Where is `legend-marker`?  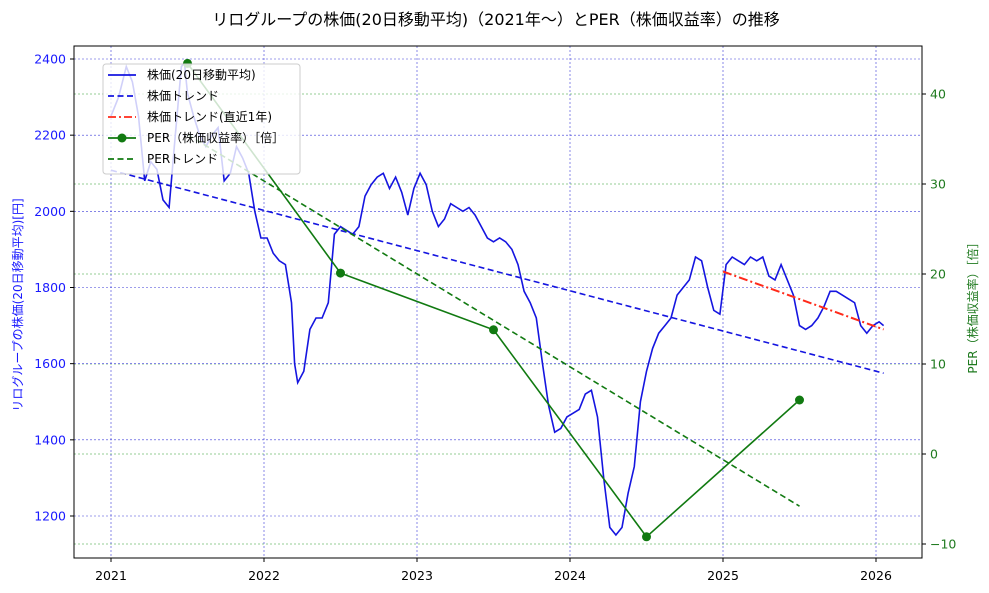
legend-marker is located at coordinates (122, 138).